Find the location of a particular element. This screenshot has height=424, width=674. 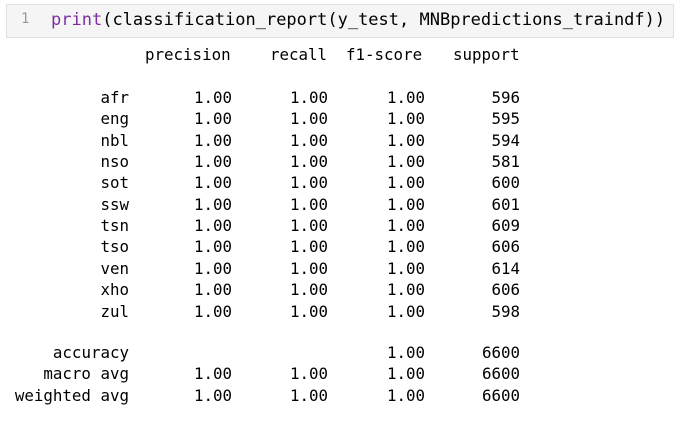

summary-row: weighted avg 1.00 1.00 1.00 6600 is located at coordinates (337, 395).